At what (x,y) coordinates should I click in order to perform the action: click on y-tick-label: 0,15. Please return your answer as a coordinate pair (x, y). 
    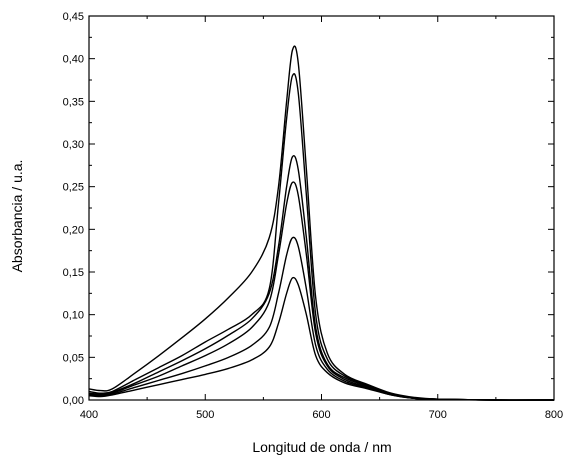
    Looking at the image, I should click on (73, 273).